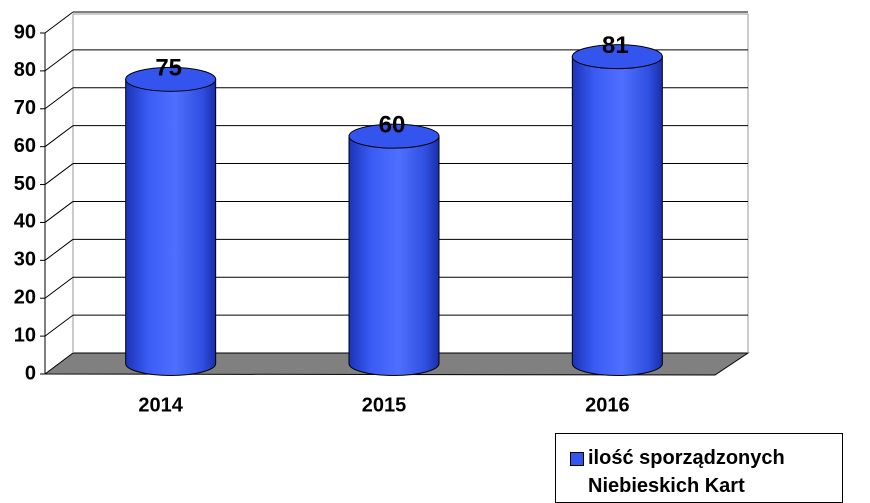 This screenshot has width=870, height=503. Describe the element at coordinates (25, 298) in the screenshot. I see `y-tick-label: 20` at that location.